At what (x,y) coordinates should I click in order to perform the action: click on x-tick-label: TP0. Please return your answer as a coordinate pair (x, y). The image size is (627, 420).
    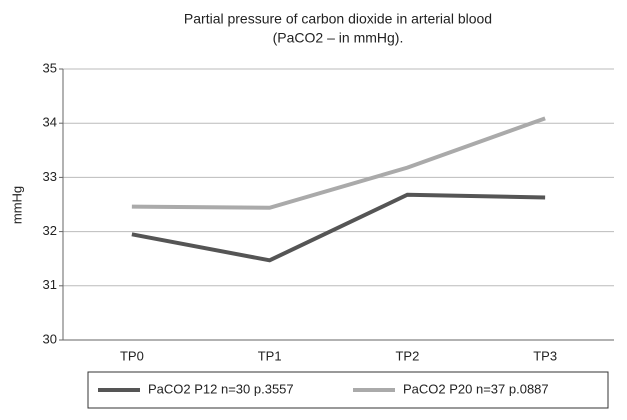
    Looking at the image, I should click on (132, 355).